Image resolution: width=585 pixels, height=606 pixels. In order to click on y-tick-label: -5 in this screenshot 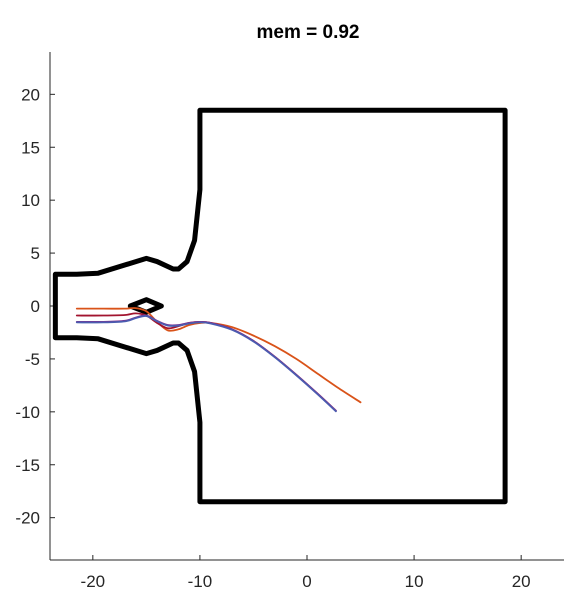, I will do `click(32, 359)`.